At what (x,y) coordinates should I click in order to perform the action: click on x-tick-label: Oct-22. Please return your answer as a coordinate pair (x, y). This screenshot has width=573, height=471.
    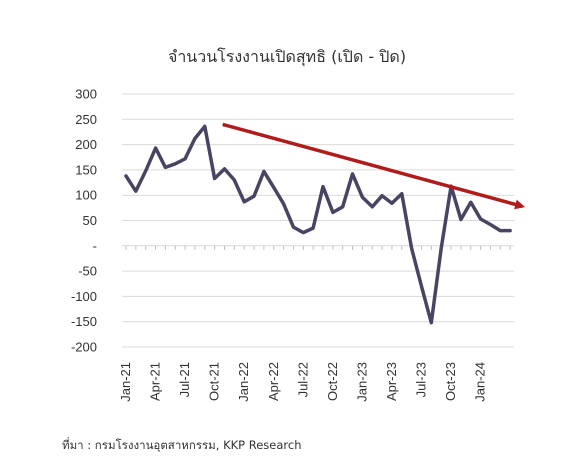
    Looking at the image, I should click on (332, 381).